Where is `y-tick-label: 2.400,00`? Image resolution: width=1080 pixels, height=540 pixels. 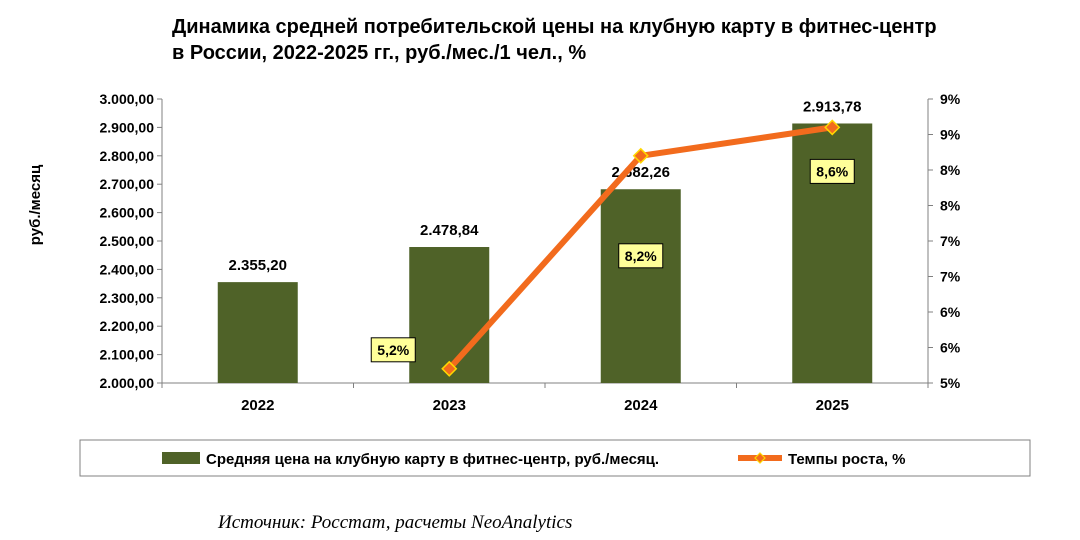 y-tick-label: 2.400,00 is located at coordinates (127, 269).